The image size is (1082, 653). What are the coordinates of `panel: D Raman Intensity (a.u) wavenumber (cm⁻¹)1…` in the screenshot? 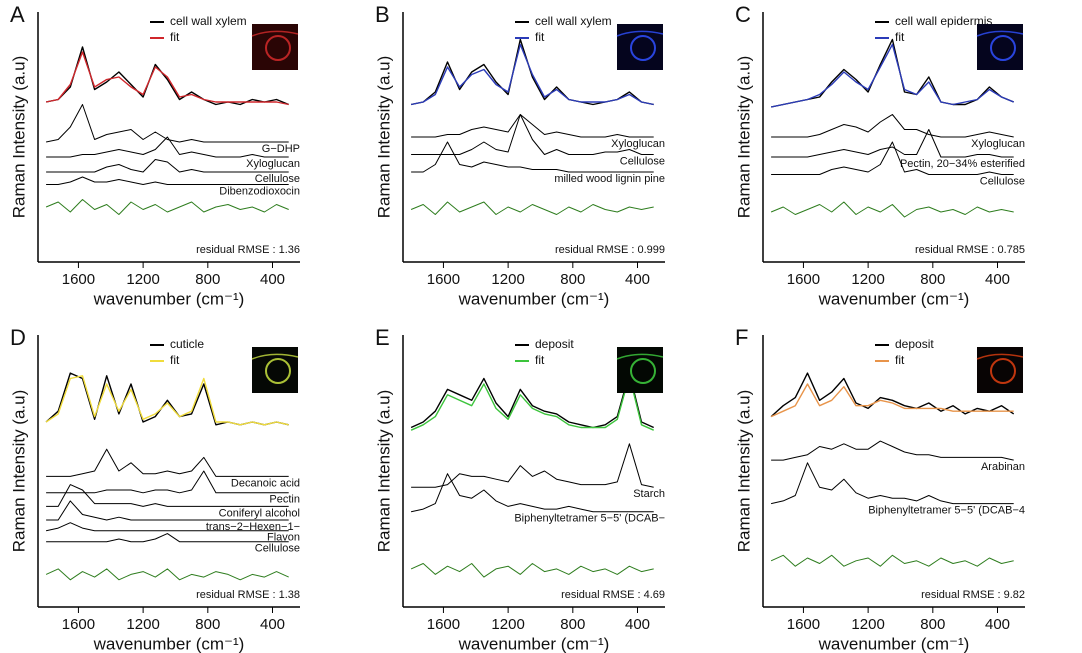 It's located at (154, 489).